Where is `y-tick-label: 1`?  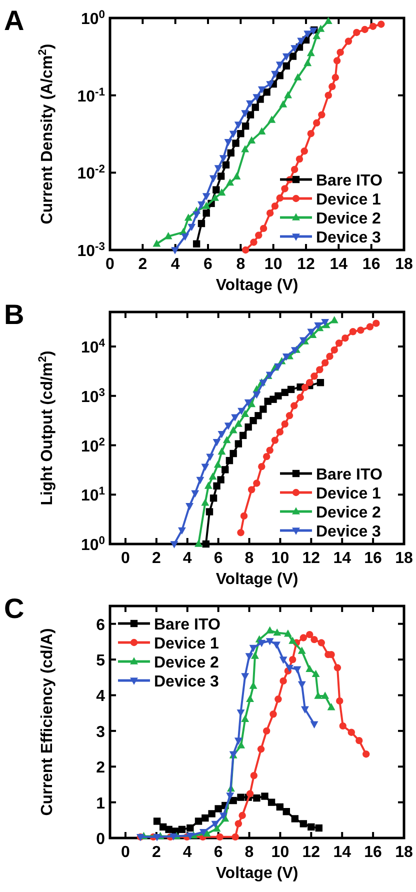 y-tick-label: 1 is located at coordinates (101, 803).